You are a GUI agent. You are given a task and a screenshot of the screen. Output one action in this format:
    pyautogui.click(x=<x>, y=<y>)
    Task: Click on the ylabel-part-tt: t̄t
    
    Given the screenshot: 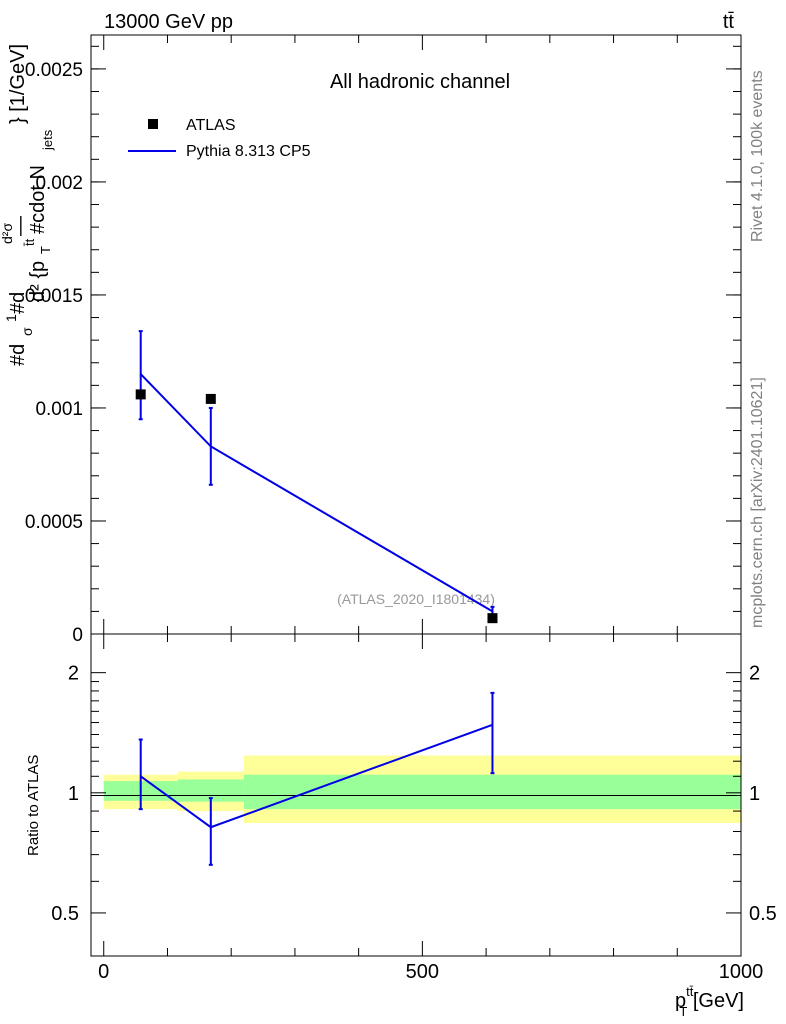 What is the action you would take?
    pyautogui.click(x=29, y=242)
    